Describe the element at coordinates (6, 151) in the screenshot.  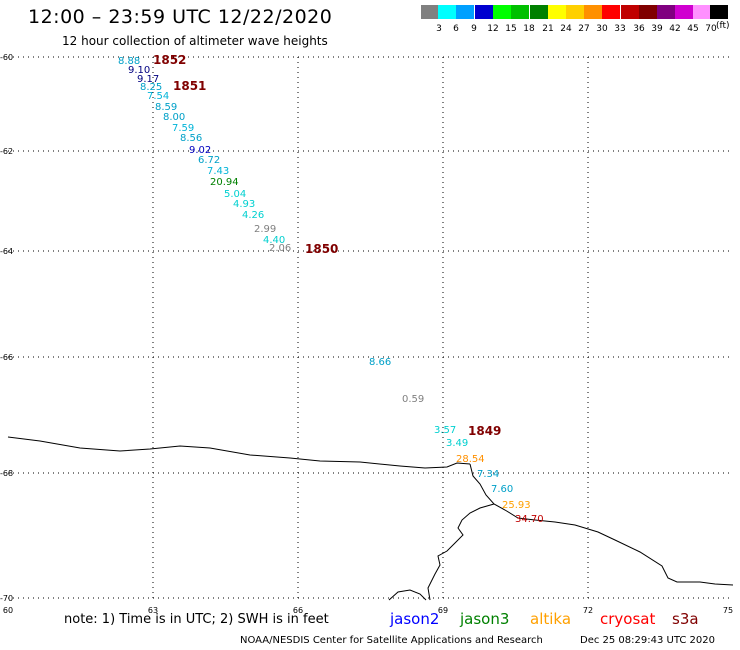
I see `latitude-label: -62` at that location.